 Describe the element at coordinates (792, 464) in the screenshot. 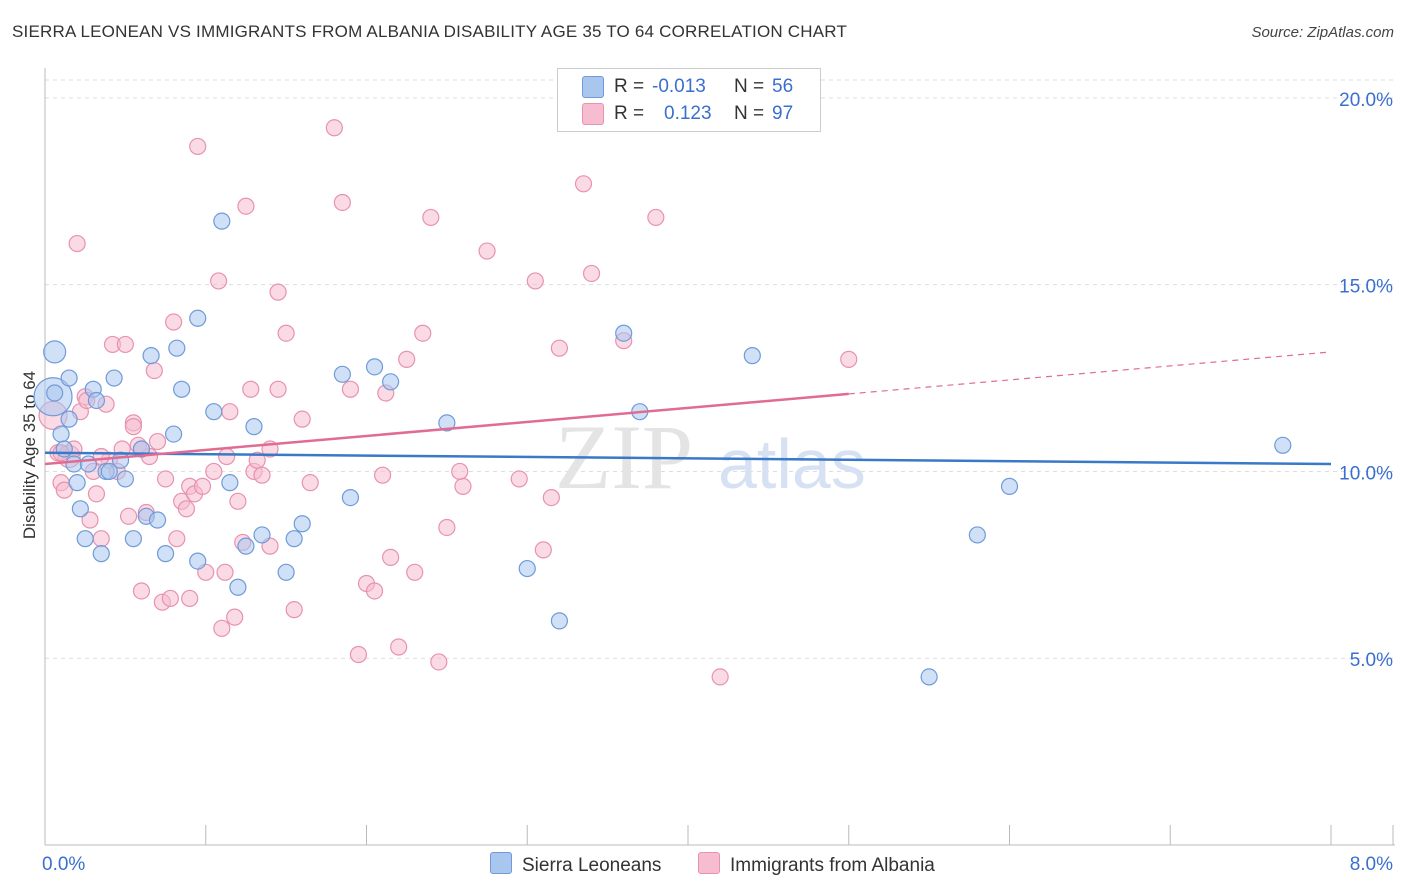

I see `watermark-atlas: atlas` at that location.